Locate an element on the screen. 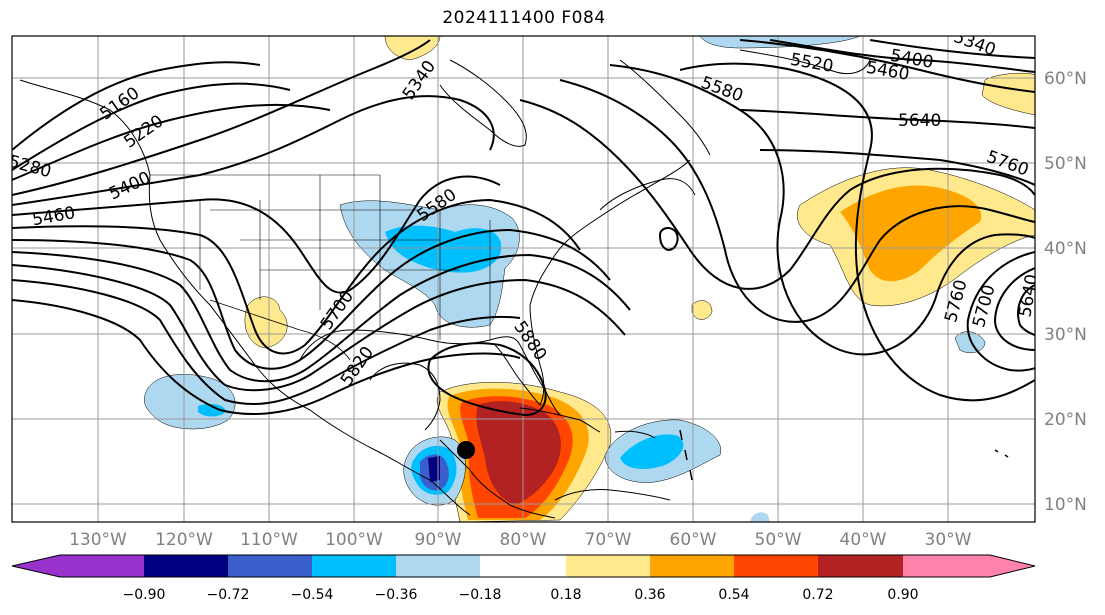 The height and width of the screenshot is (615, 1105). cold-anomaly-pacific-deep is located at coordinates (212, 410).